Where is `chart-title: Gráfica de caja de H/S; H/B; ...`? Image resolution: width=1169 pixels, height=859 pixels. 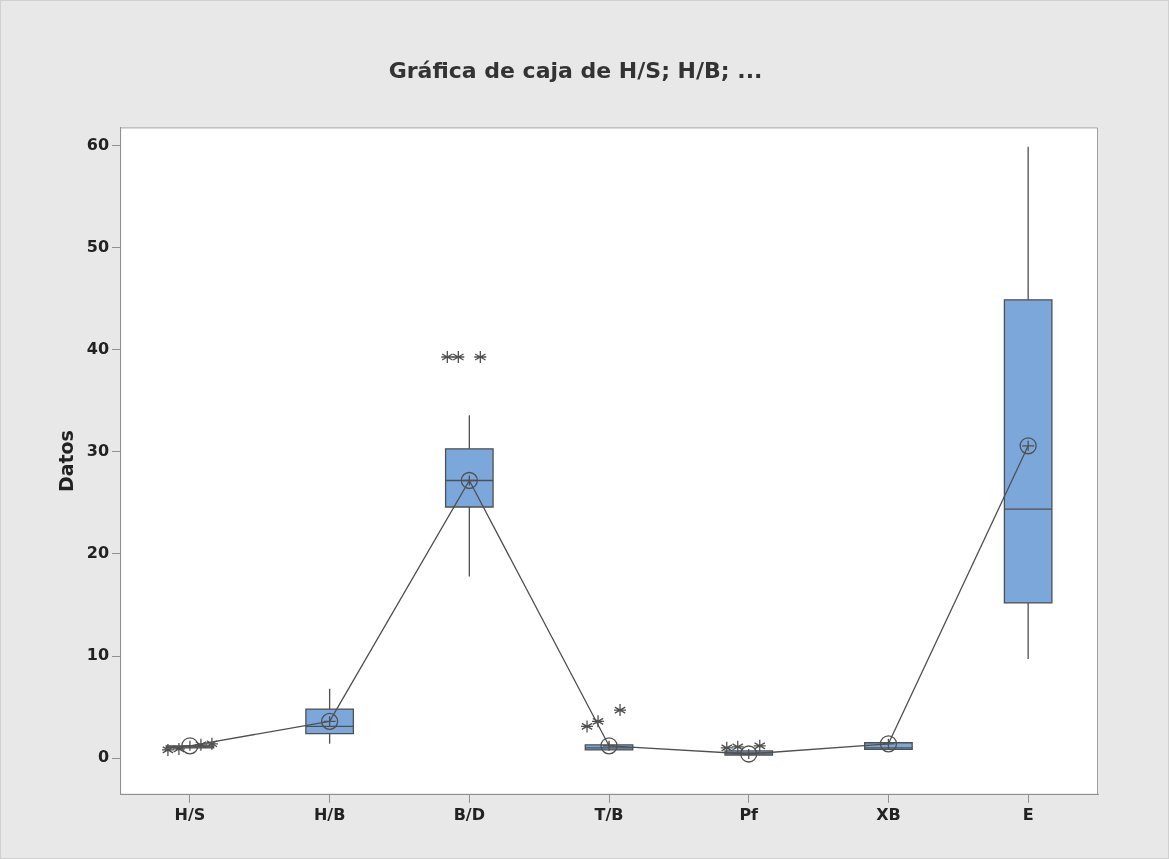
chart-title: Gráfica de caja de H/S; H/B; ... is located at coordinates (575, 70).